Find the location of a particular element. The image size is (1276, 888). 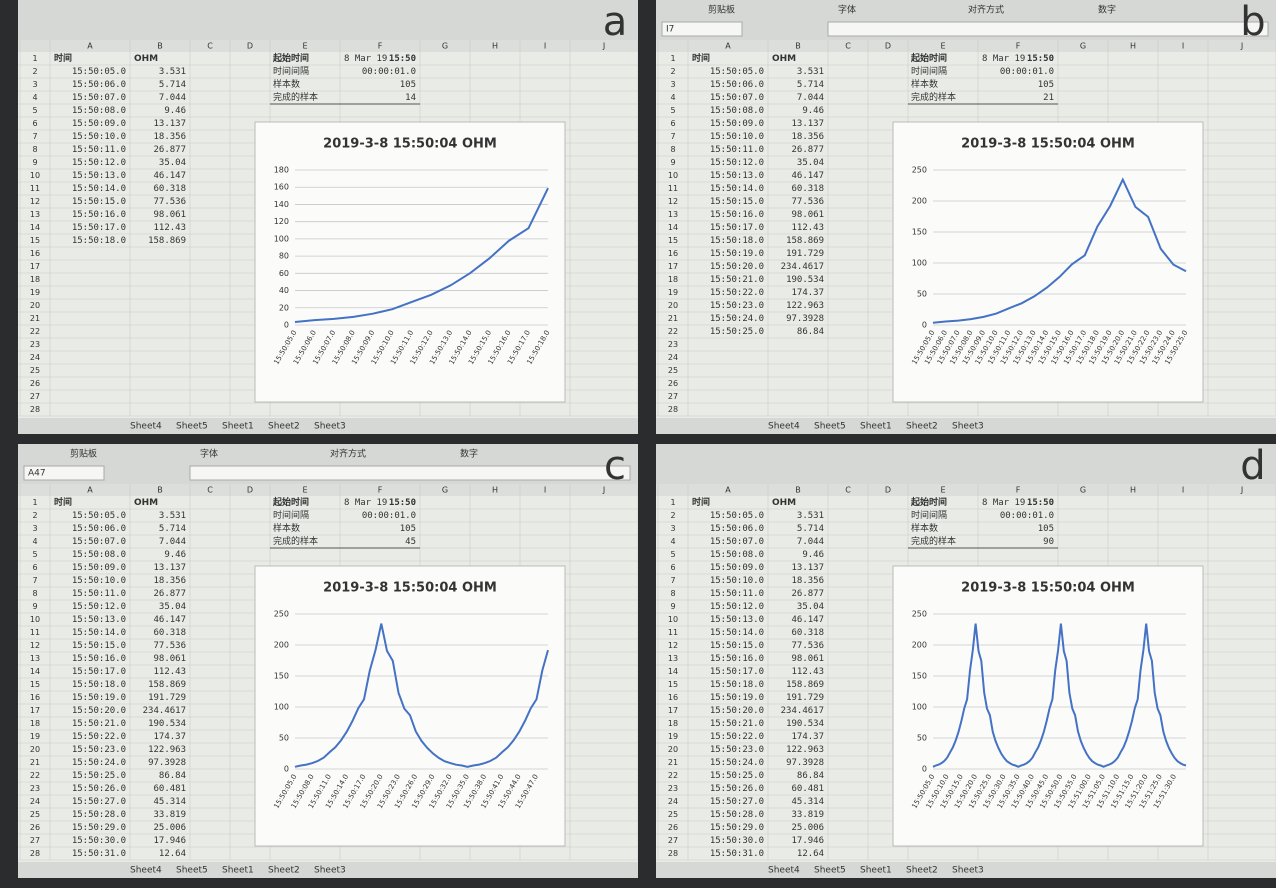

ohm-cell: 5.714 is located at coordinates (810, 529).